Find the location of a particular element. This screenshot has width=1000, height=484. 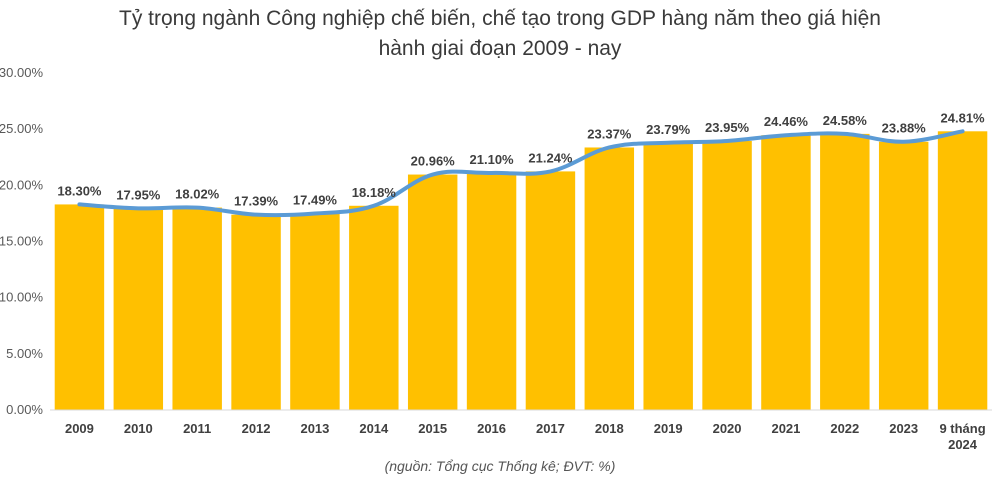

x-tick-label: 2020 is located at coordinates (727, 428).